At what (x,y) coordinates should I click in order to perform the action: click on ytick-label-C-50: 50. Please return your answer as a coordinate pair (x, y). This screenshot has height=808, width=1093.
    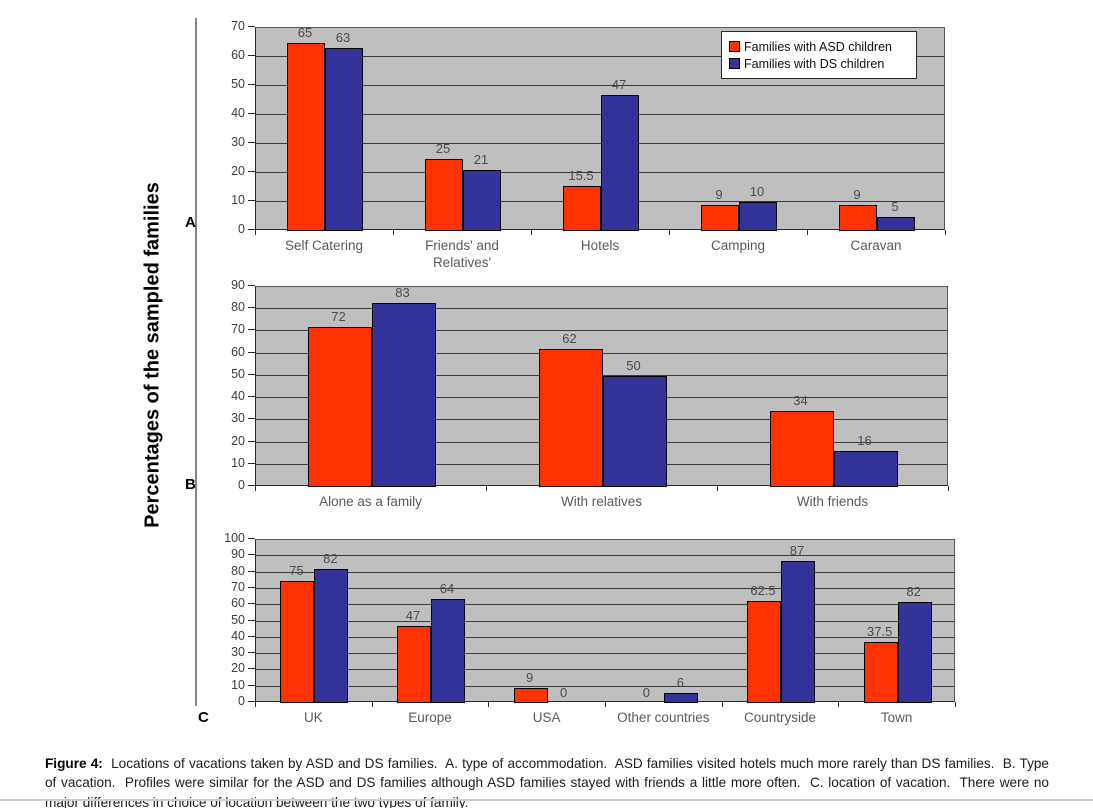
    Looking at the image, I should click on (238, 619).